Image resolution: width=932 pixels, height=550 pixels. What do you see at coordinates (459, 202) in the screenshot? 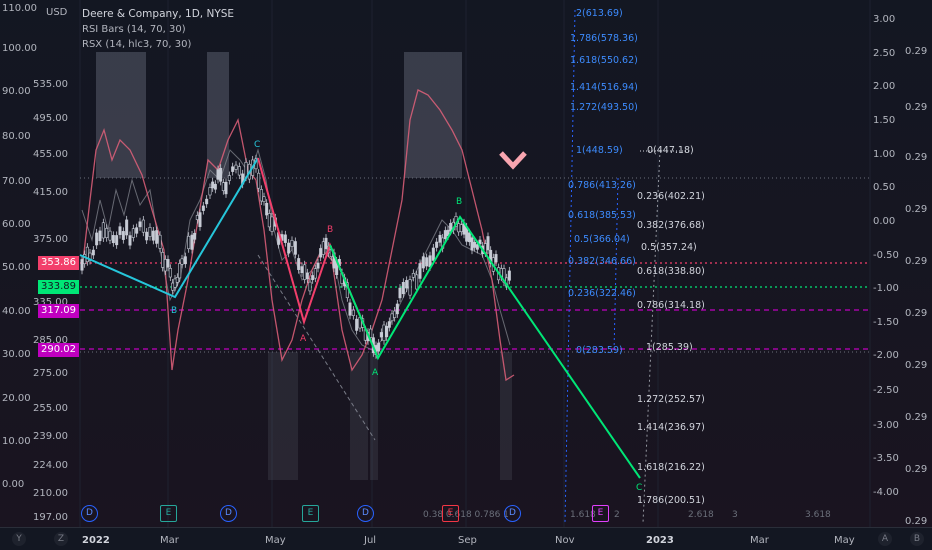
I see `wave-label-b-green: B` at bounding box center [459, 202].